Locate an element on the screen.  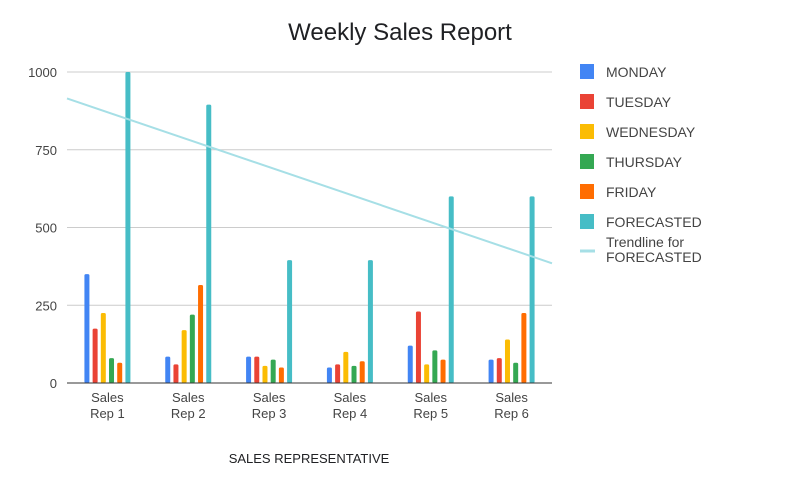
x-tick-label: Sales Rep 2 is located at coordinates (188, 405).